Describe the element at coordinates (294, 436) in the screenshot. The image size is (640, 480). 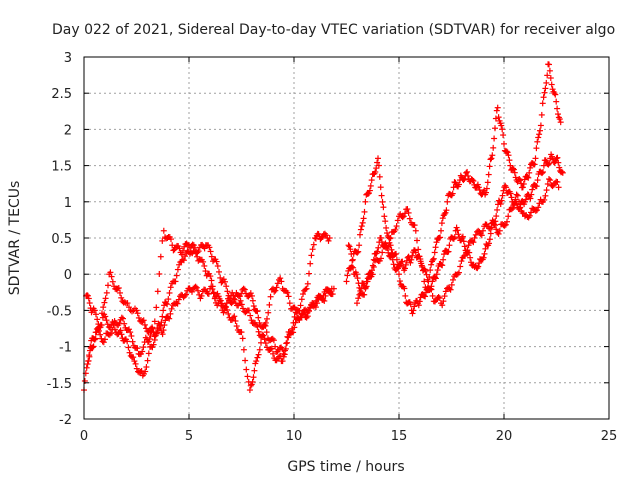
I see `x-tick-label: 10` at that location.